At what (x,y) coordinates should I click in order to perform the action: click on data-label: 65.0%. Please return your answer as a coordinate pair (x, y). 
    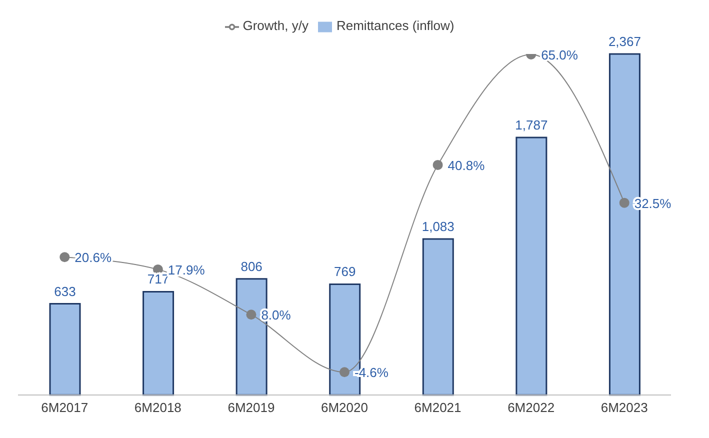
    Looking at the image, I should click on (559, 55).